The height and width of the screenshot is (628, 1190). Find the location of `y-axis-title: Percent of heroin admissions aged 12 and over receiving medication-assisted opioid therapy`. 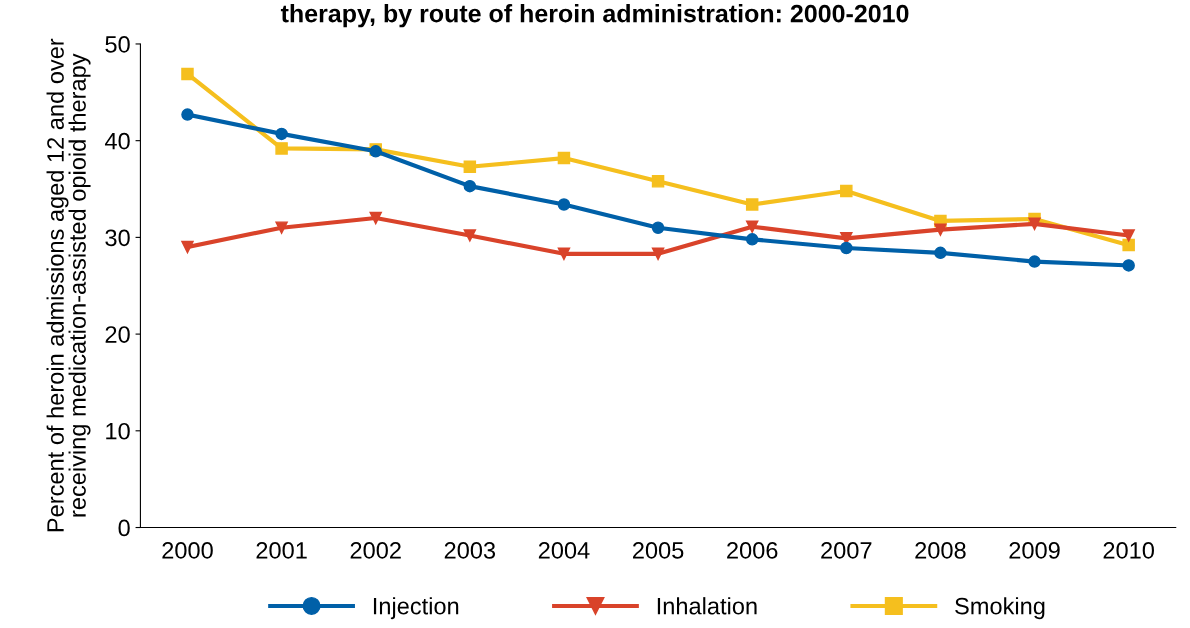

y-axis-title: Percent of heroin admissions aged 12 and over receiving medication-assisted opioid therapy is located at coordinates (68, 285).